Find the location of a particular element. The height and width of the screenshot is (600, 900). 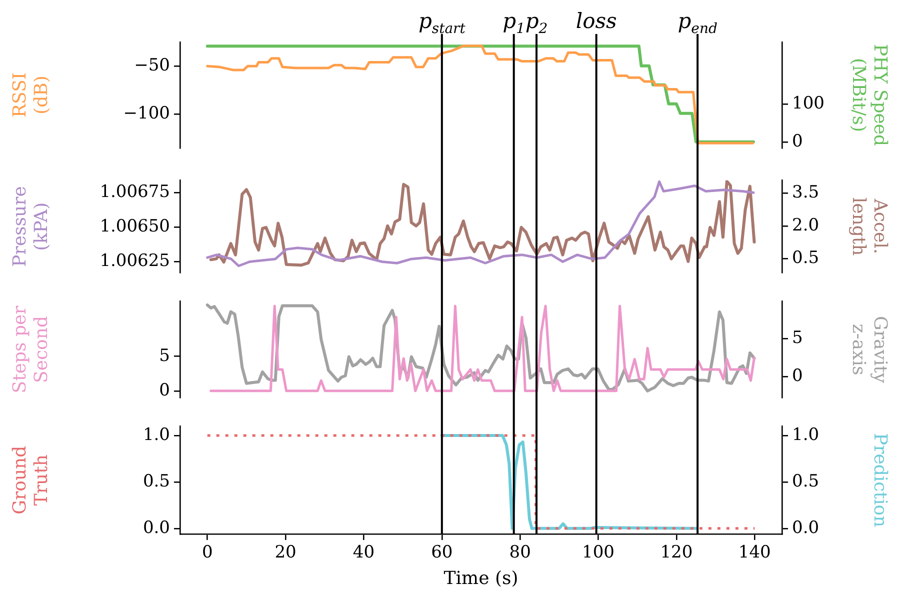

x-tick-label: 140 is located at coordinates (754, 552).